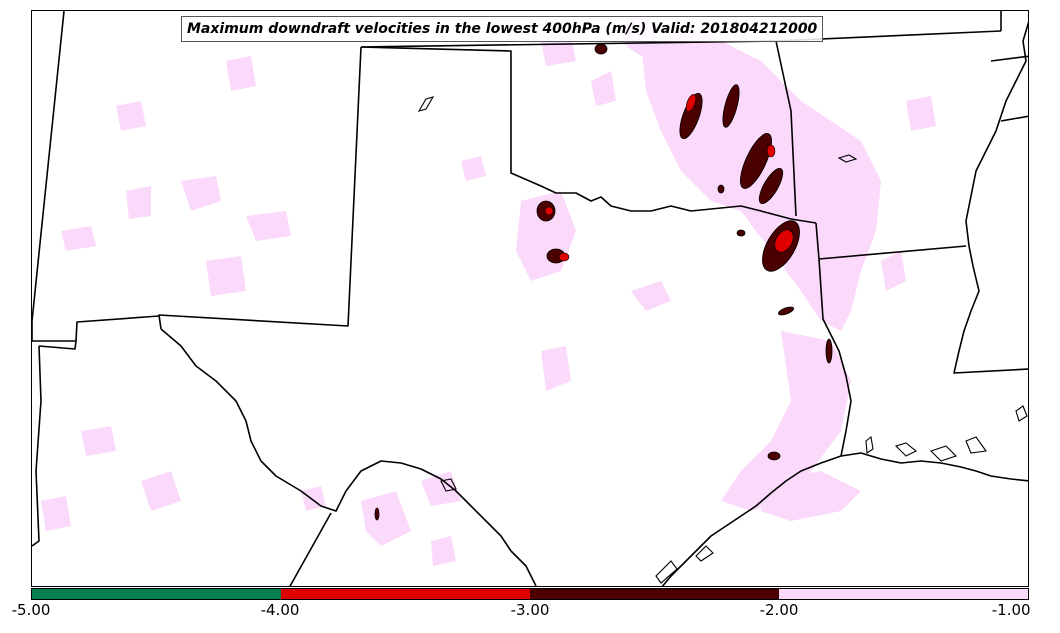  Describe the element at coordinates (779, 610) in the screenshot. I see `colorbar-tick-label: -2.00` at that location.